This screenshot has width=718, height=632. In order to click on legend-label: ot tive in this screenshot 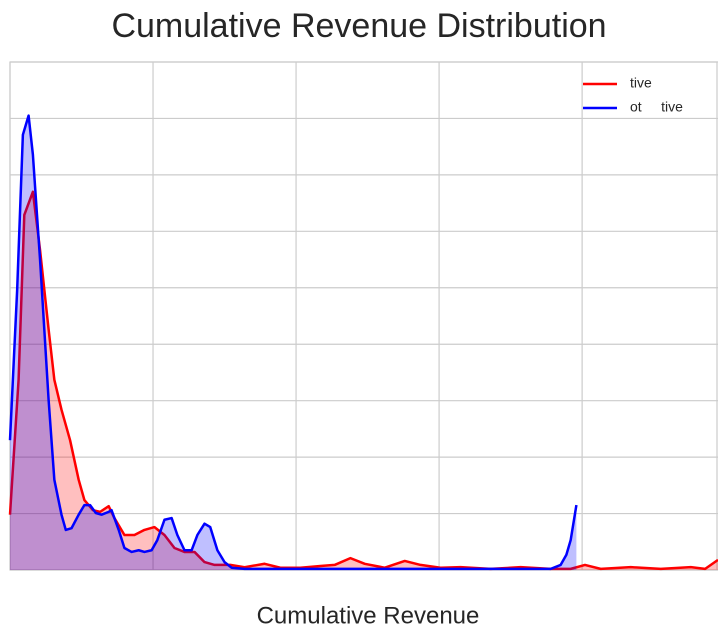, I will do `click(656, 107)`.